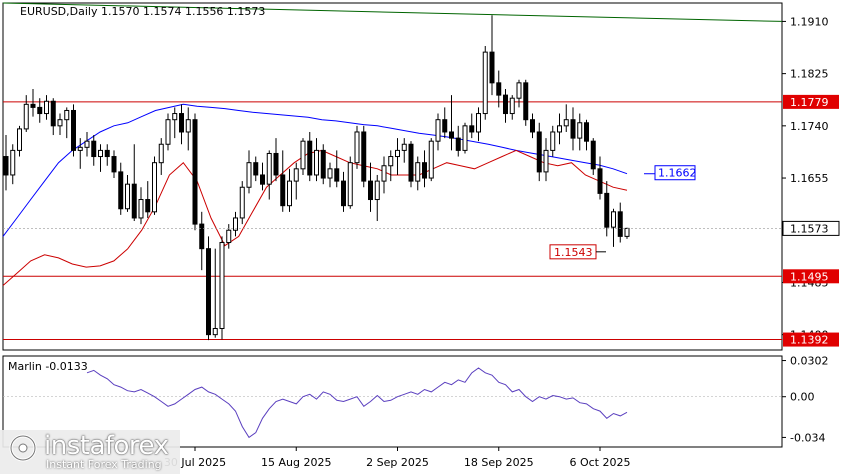 Image resolution: width=841 pixels, height=474 pixels. I want to click on level-label: 1.1779, so click(809, 102).